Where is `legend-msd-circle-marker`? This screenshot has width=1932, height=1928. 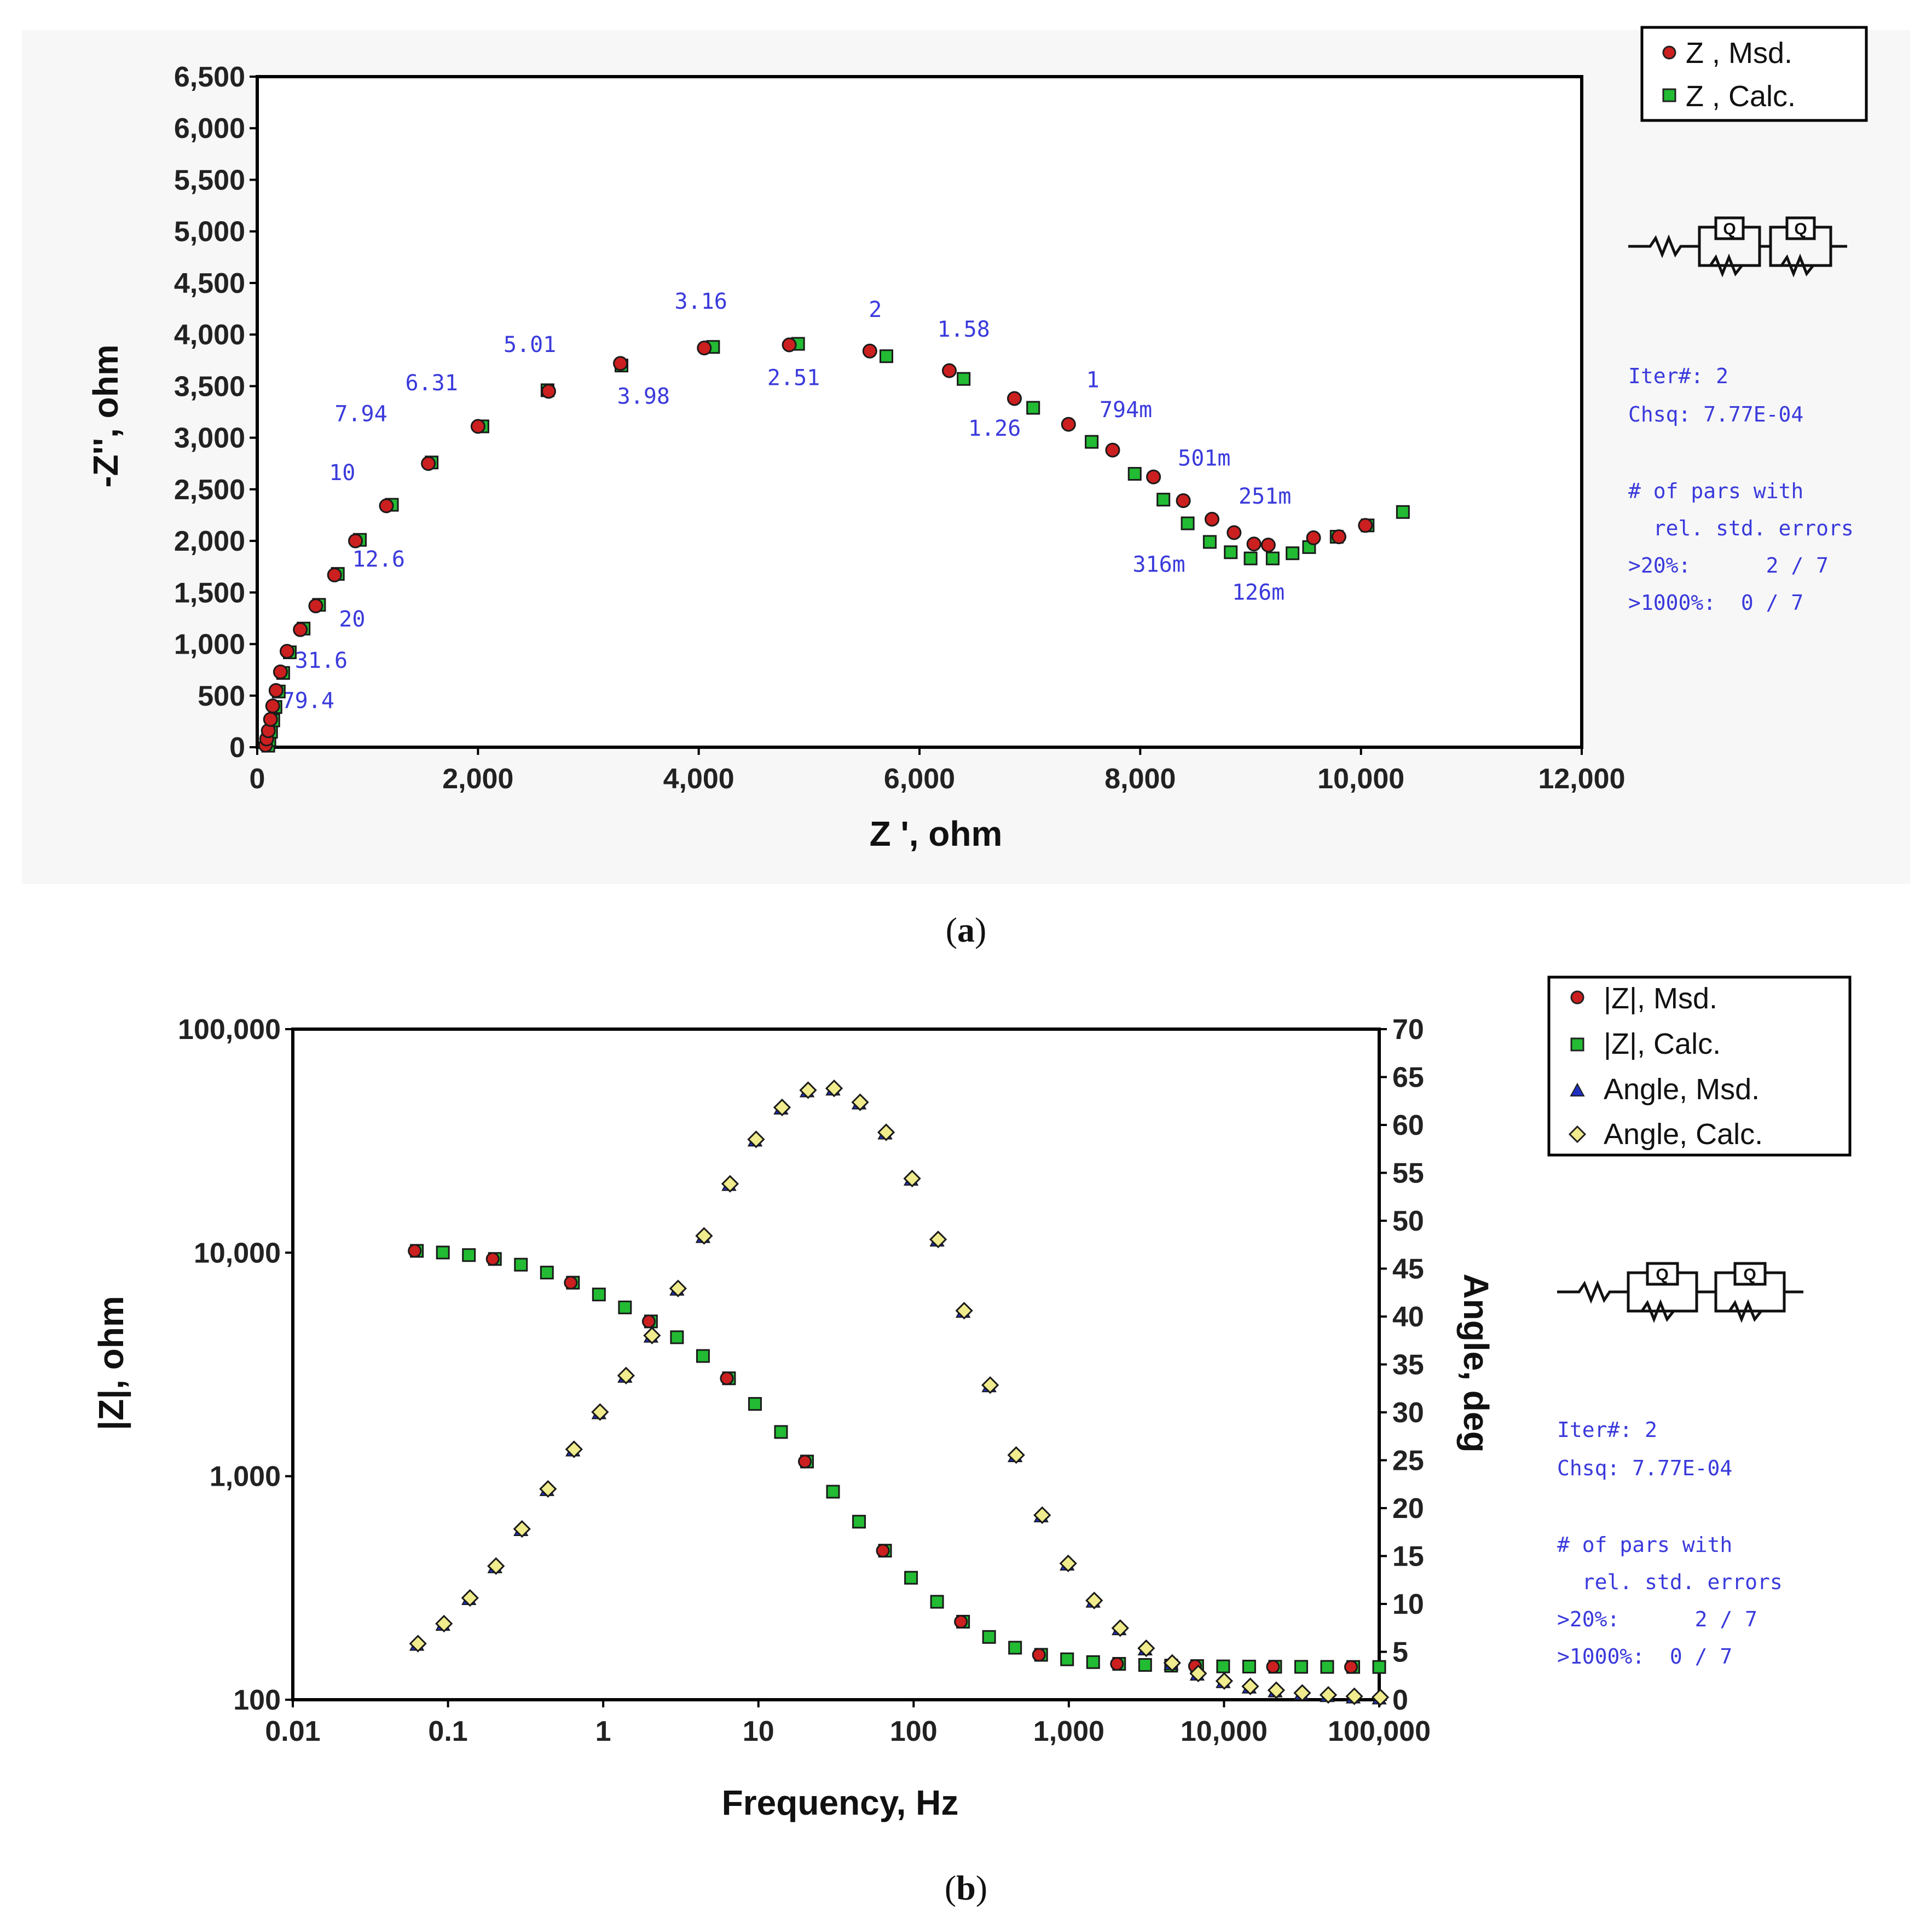
legend-msd-circle-marker is located at coordinates (1669, 52).